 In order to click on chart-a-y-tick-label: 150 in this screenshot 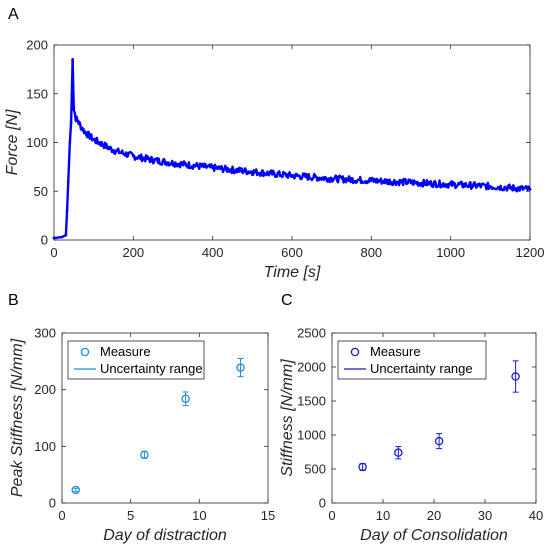, I will do `click(37, 93)`.